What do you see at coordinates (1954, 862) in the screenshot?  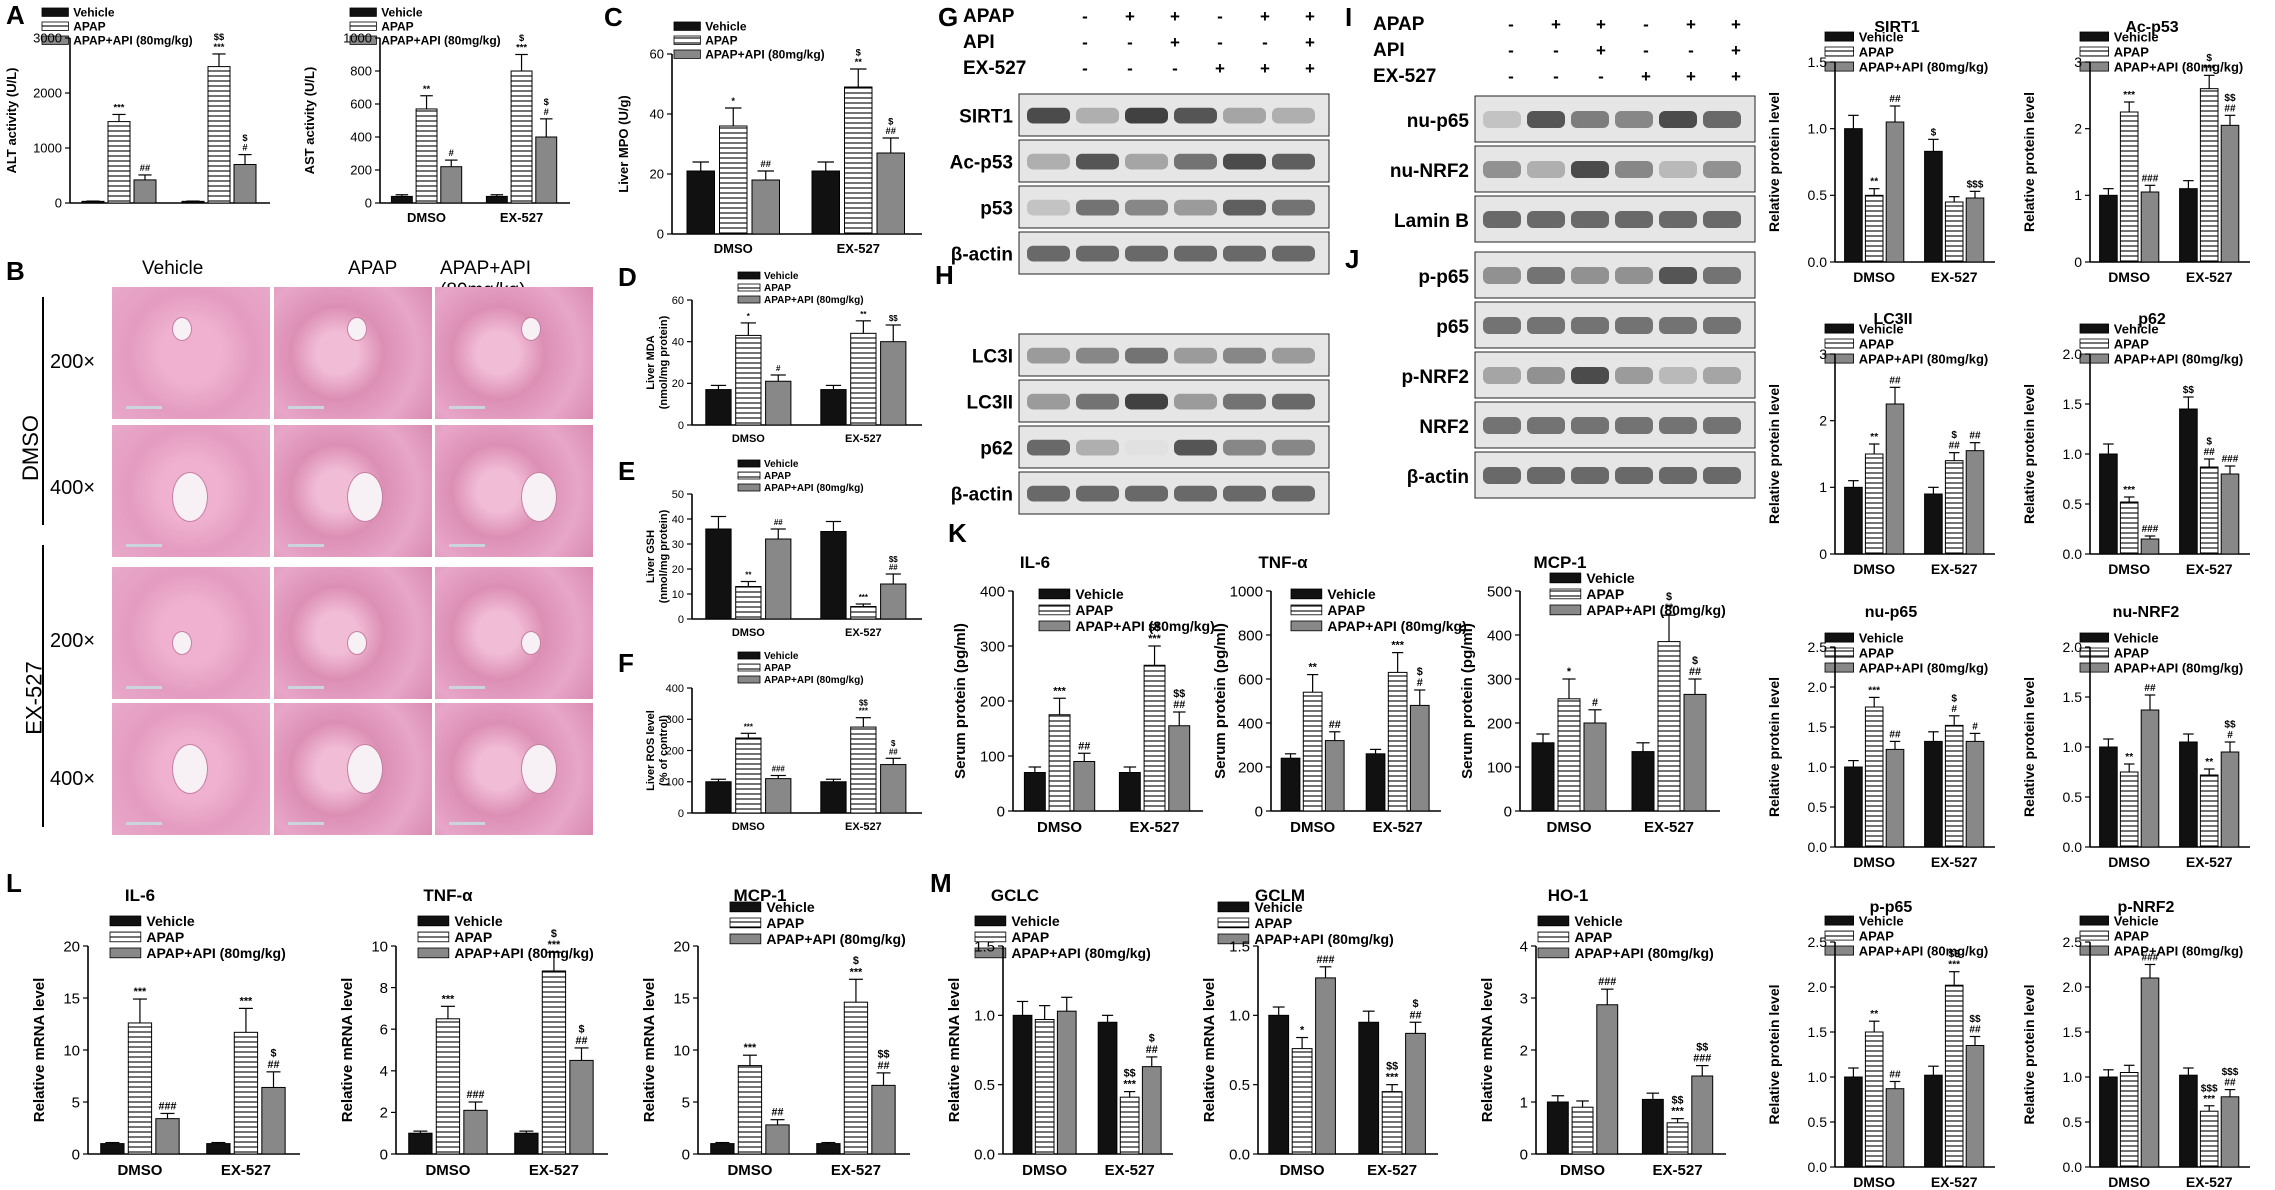 I see `x-tick-label-1: EX-527` at bounding box center [1954, 862].